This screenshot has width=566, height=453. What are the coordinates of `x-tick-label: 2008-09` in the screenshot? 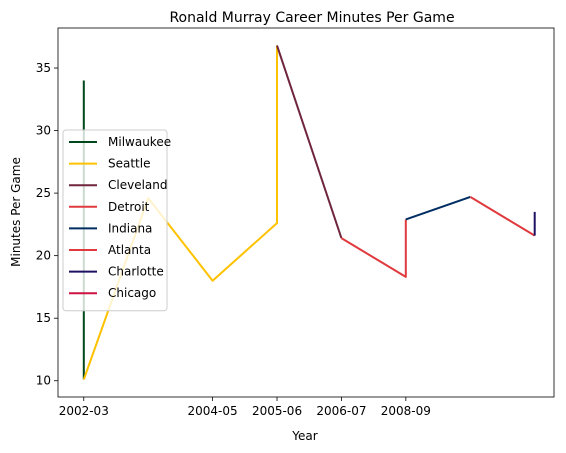 It's located at (406, 411).